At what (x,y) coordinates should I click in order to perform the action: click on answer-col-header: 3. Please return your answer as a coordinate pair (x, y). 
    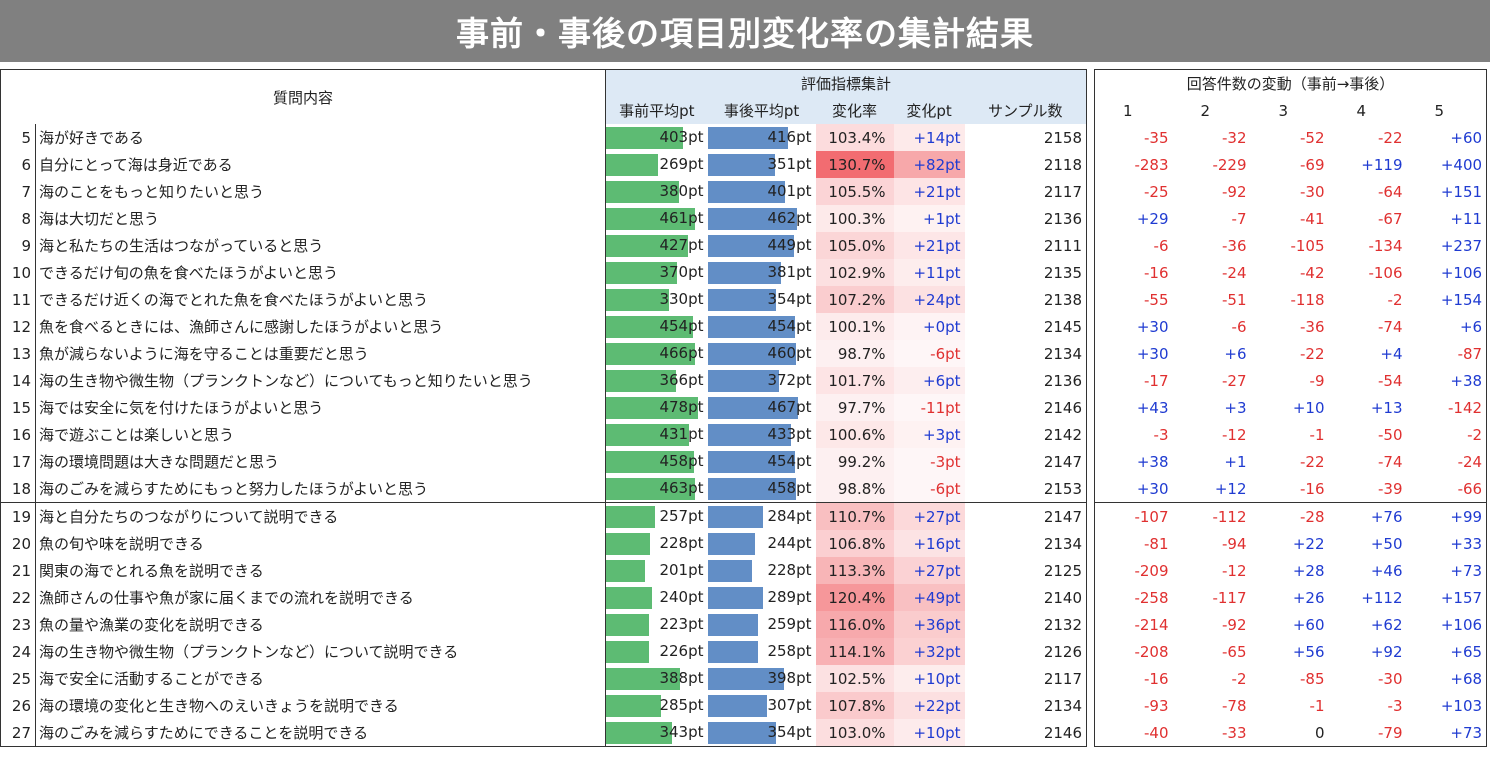
    Looking at the image, I should click on (1283, 110).